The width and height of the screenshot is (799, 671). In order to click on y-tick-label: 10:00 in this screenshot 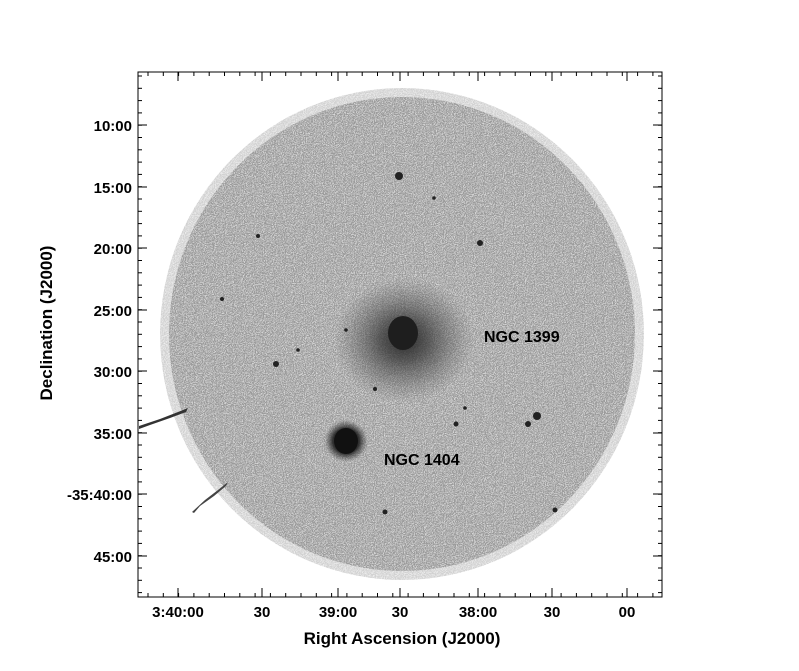, I will do `click(113, 126)`.